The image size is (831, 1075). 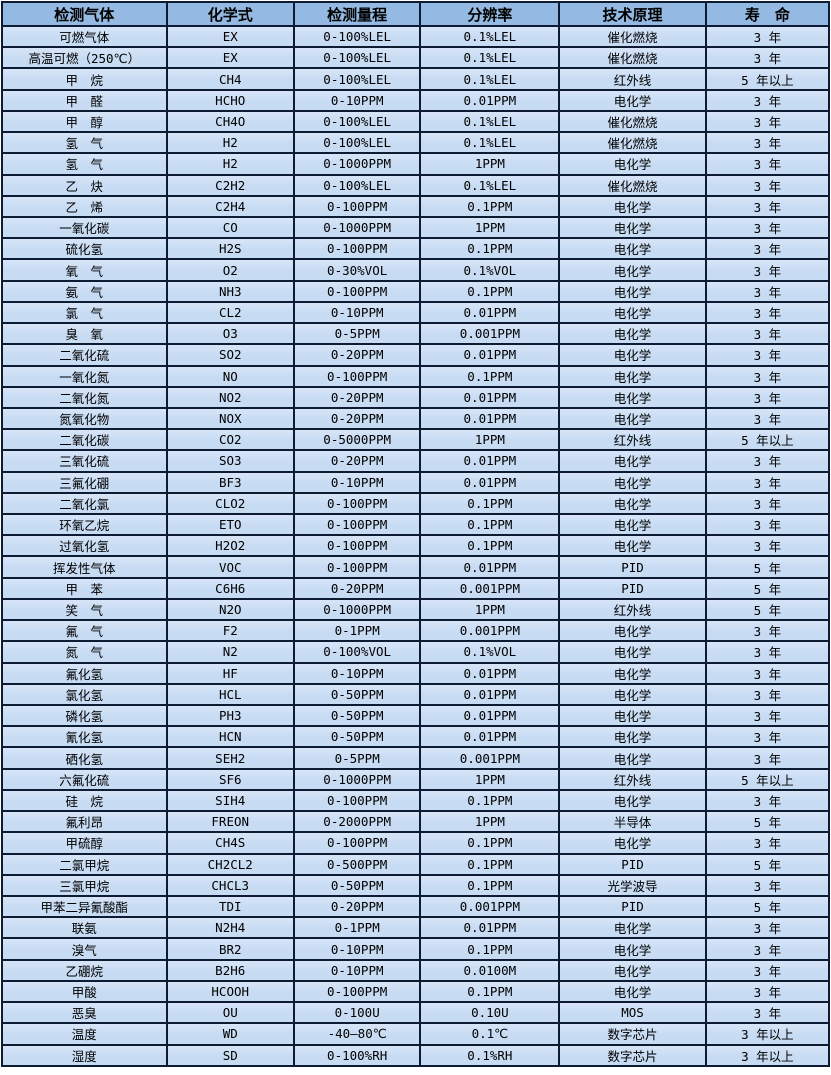 What do you see at coordinates (416, 715) in the screenshot?
I see `table-row: 磷化氢 PH3 0-50PPM 0.01PPM 电化学 3 年` at bounding box center [416, 715].